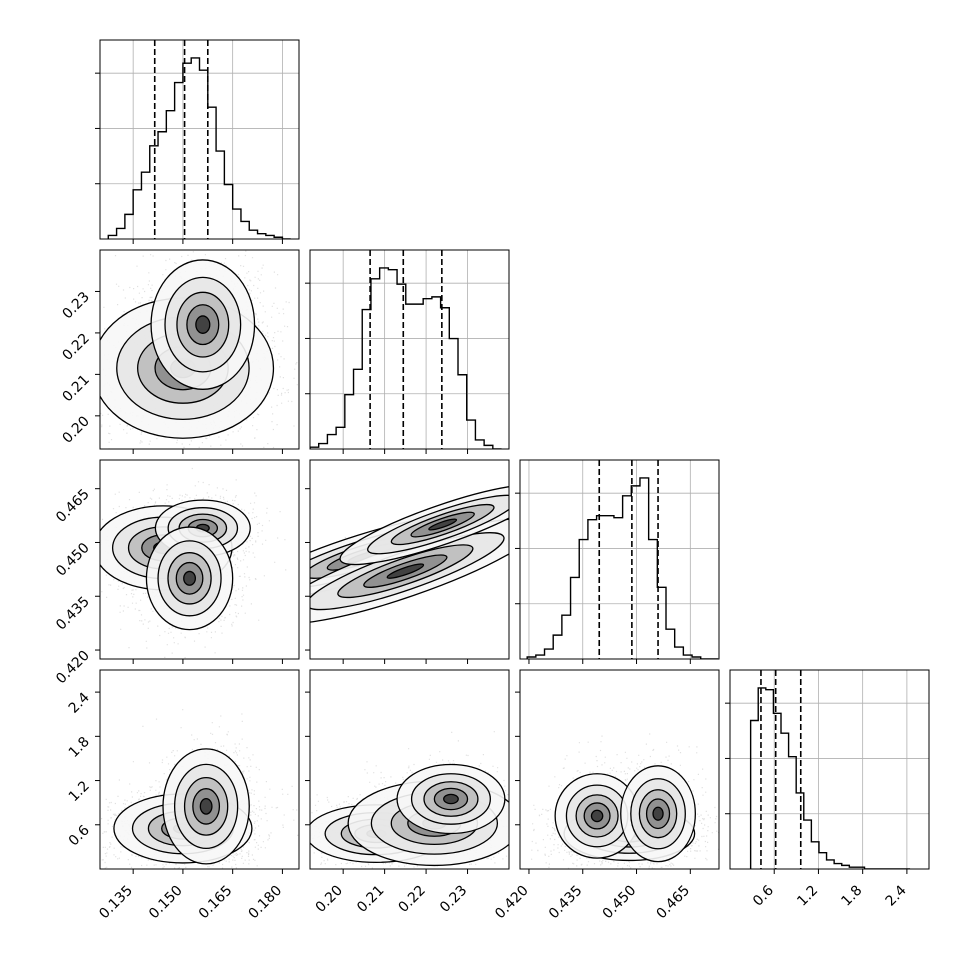 The height and width of the screenshot is (974, 970). I want to click on y-tick-label: 0.22, so click(75, 346).